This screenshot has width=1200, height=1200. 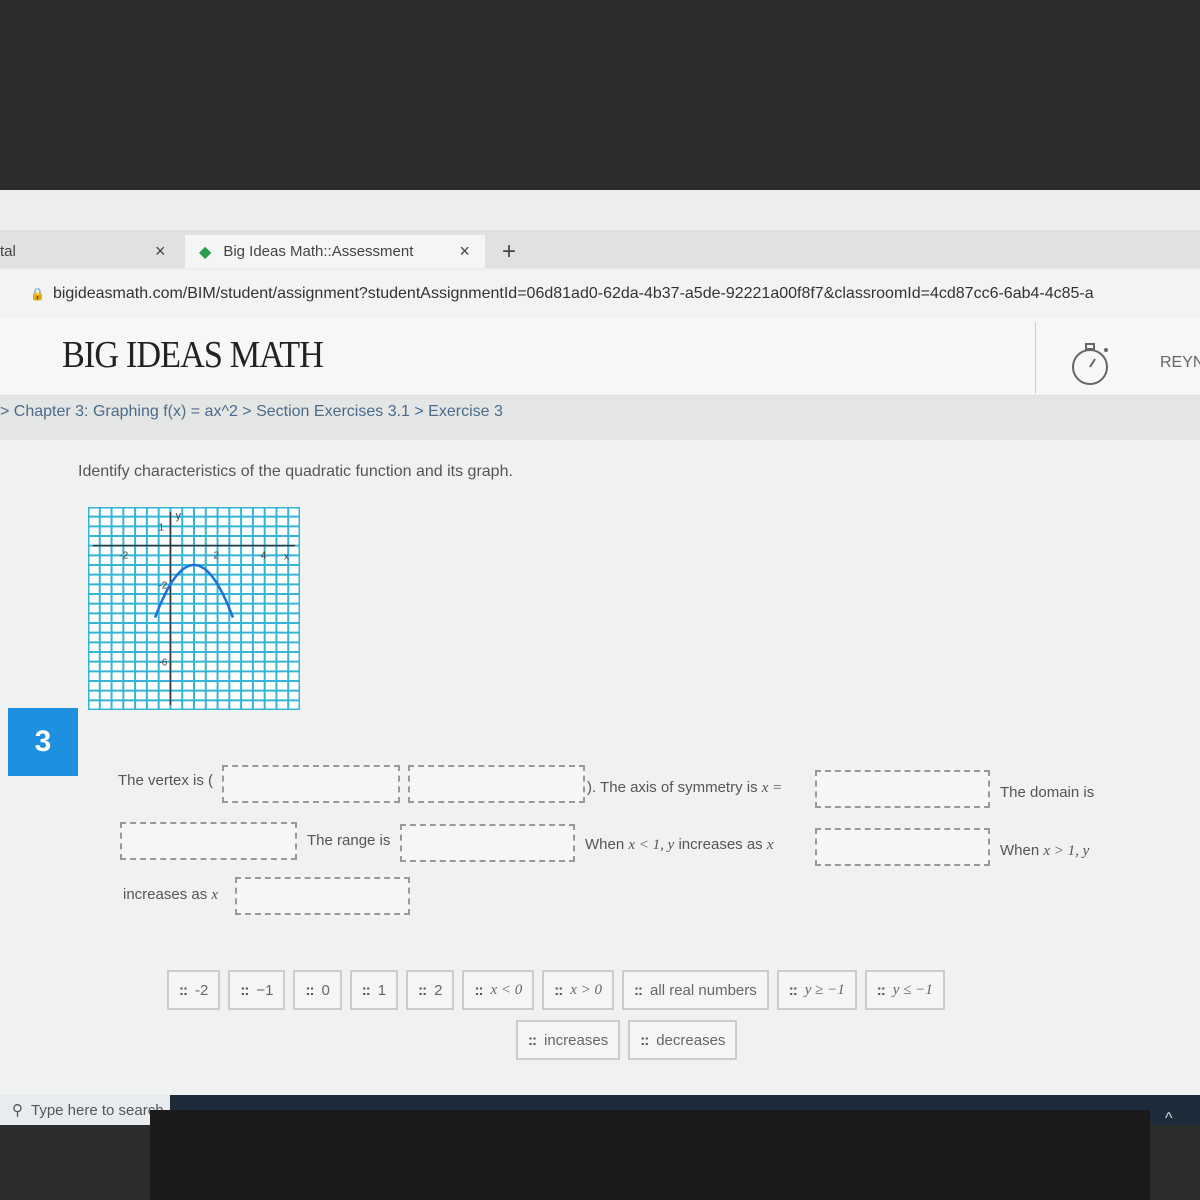 What do you see at coordinates (600, 249) in the screenshot?
I see `tab-bar` at bounding box center [600, 249].